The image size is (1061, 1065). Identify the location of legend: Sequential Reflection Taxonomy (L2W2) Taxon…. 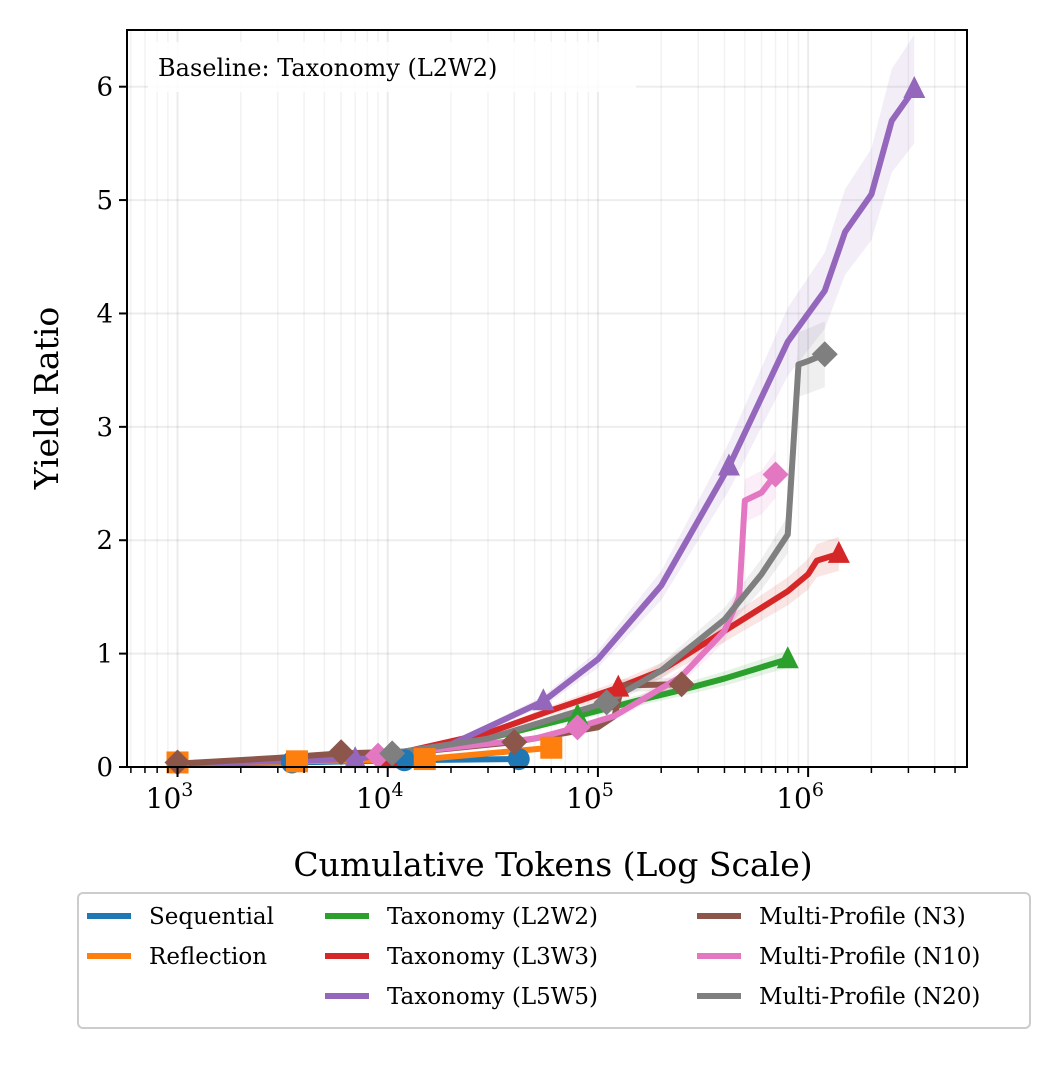
(554, 960).